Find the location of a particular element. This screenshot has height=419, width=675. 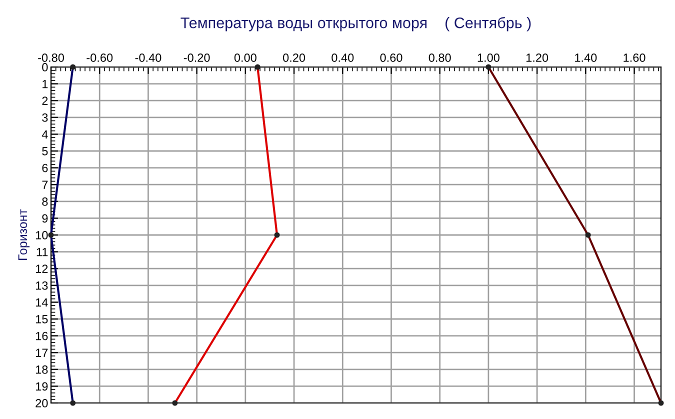

y-tick-label: 18 is located at coordinates (42, 369).